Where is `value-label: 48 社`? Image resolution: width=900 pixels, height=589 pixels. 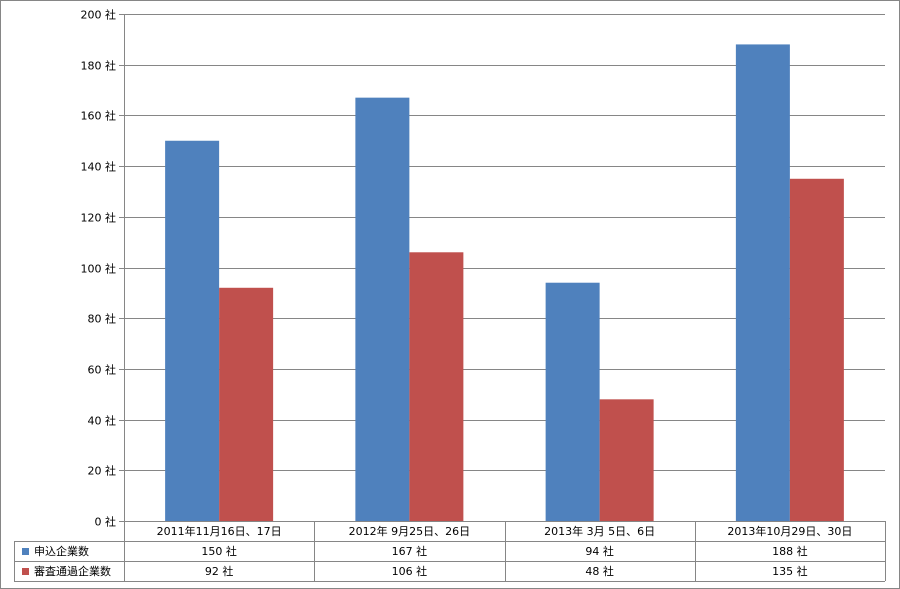 value-label: 48 社 is located at coordinates (599, 571).